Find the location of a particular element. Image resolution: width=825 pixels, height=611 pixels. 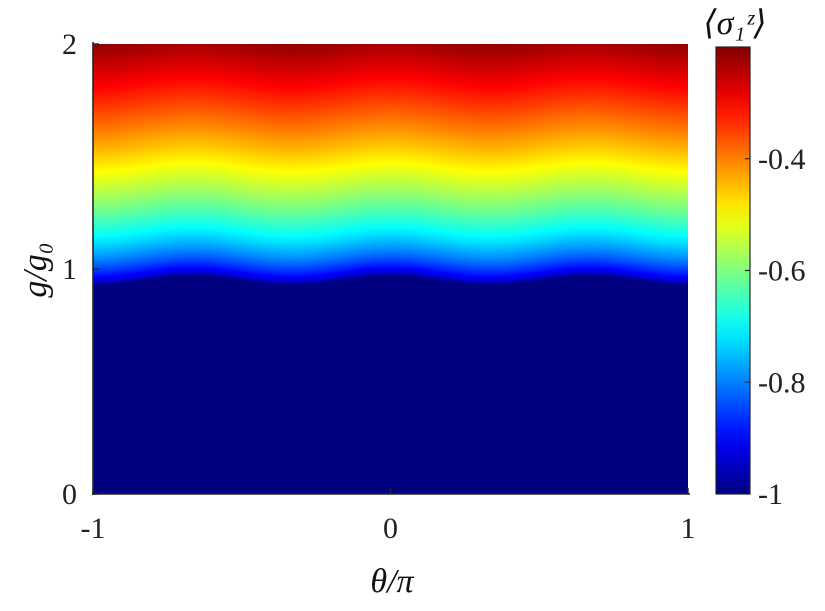

x-tick-label: 0 is located at coordinates (390, 528).